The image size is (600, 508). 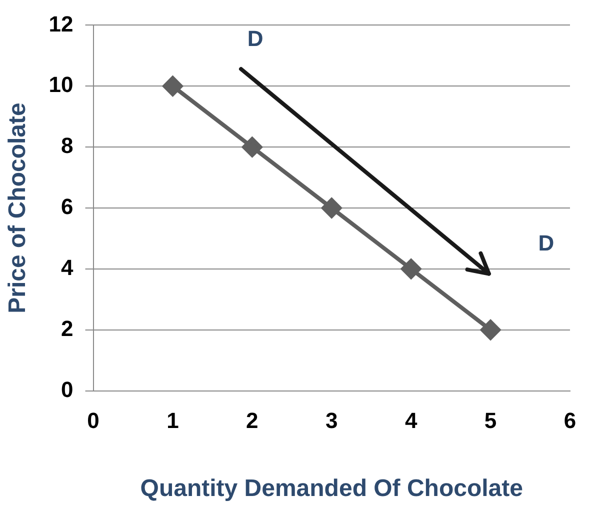 I want to click on y-tick-label: 8, so click(x=67, y=145).